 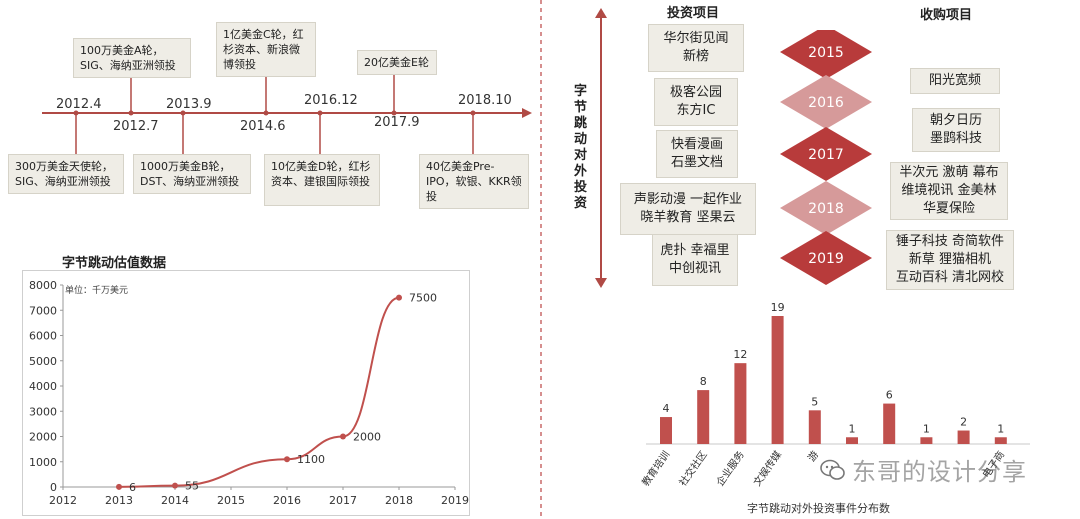 I want to click on invest-item: 新榜, so click(x=695, y=56).